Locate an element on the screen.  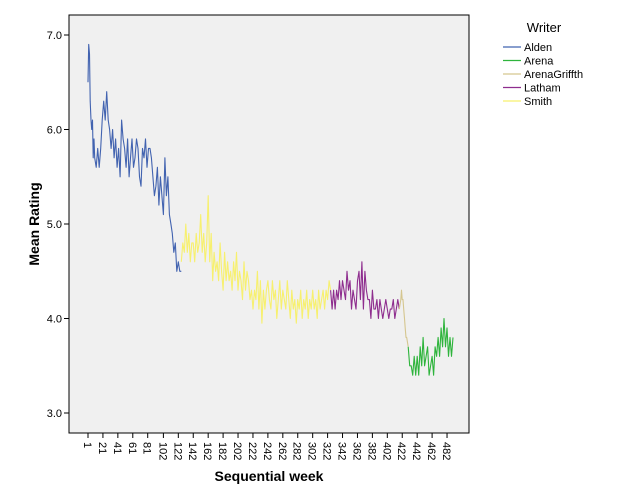
y-tick-label: 5.0 is located at coordinates (54, 225).